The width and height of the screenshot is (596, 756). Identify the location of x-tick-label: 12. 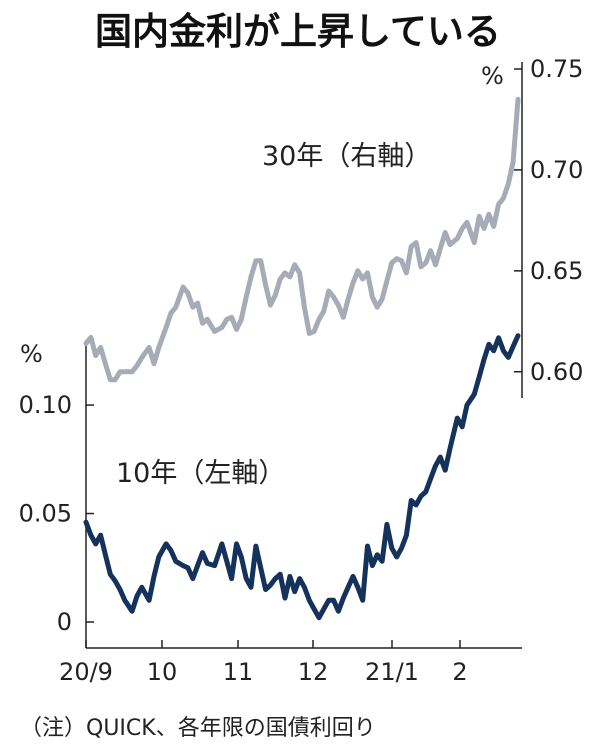
(313, 672).